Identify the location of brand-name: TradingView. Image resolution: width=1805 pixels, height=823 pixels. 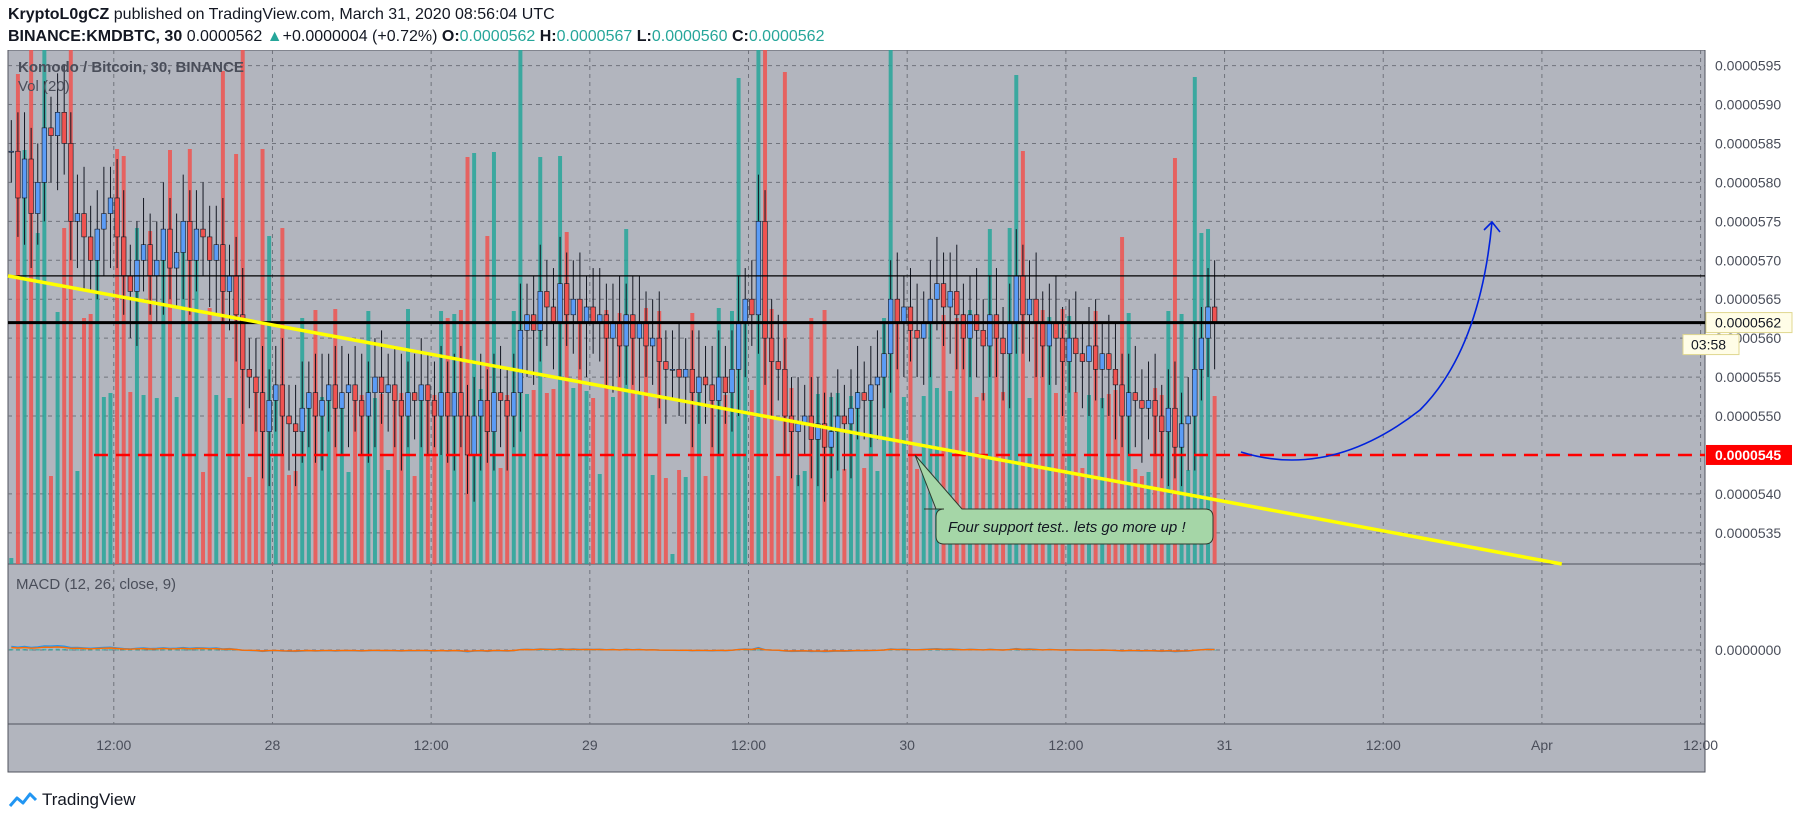
(89, 799).